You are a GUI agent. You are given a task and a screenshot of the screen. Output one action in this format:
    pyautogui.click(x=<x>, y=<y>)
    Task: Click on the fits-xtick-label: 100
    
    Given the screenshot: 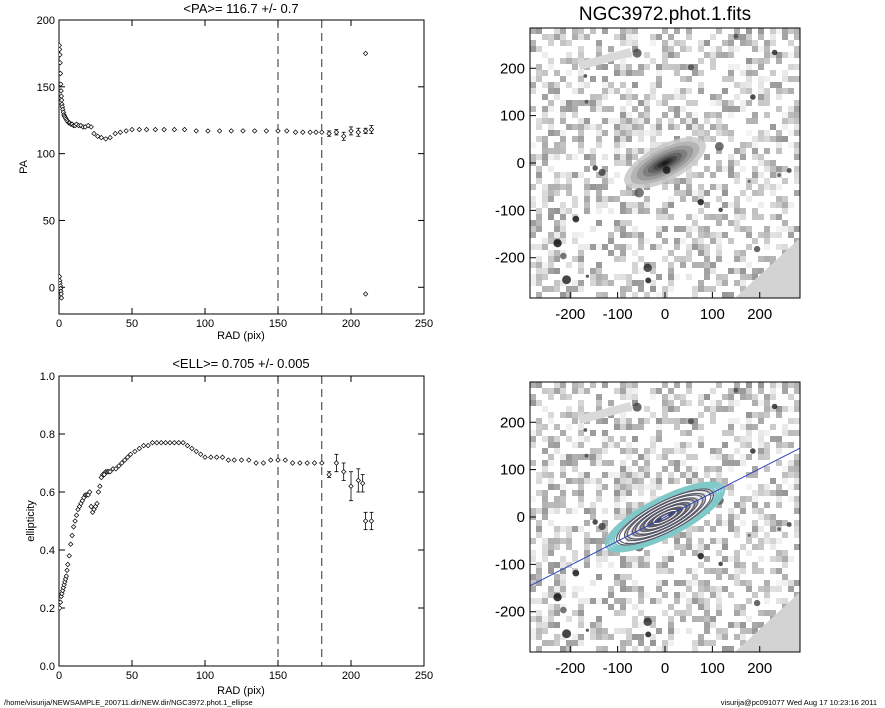 What is the action you would take?
    pyautogui.click(x=712, y=314)
    